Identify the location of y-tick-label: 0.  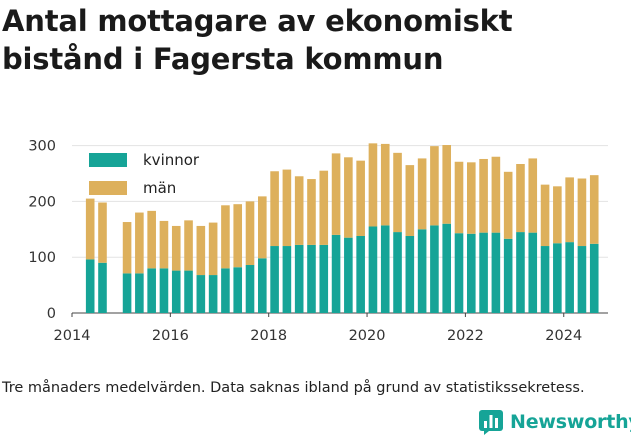
(51, 314).